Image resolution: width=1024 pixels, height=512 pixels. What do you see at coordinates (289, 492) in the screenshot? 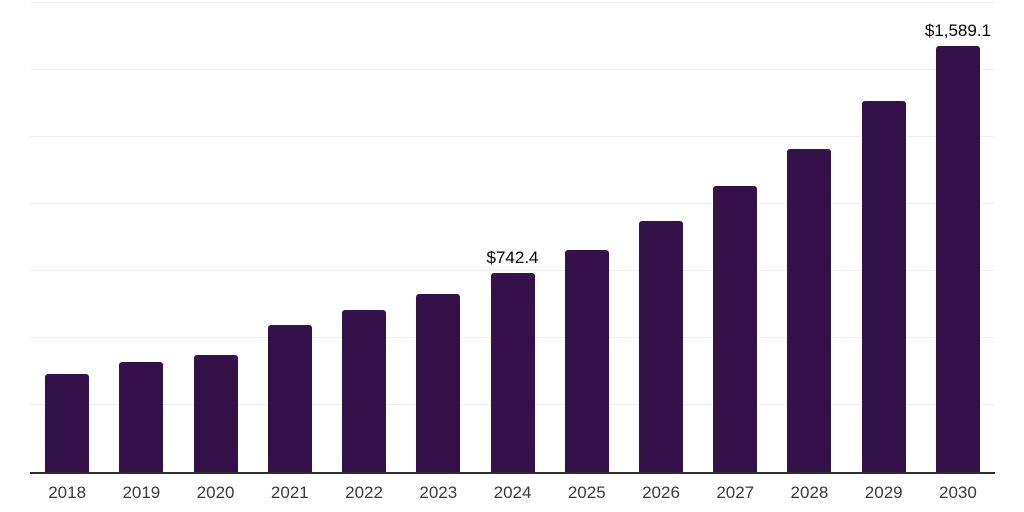
I see `x-tick-2021: 2021` at bounding box center [289, 492].